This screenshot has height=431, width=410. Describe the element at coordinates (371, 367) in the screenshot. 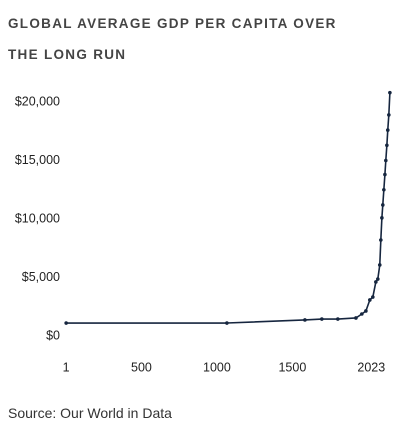

I see `x-tick-label: 2023` at that location.